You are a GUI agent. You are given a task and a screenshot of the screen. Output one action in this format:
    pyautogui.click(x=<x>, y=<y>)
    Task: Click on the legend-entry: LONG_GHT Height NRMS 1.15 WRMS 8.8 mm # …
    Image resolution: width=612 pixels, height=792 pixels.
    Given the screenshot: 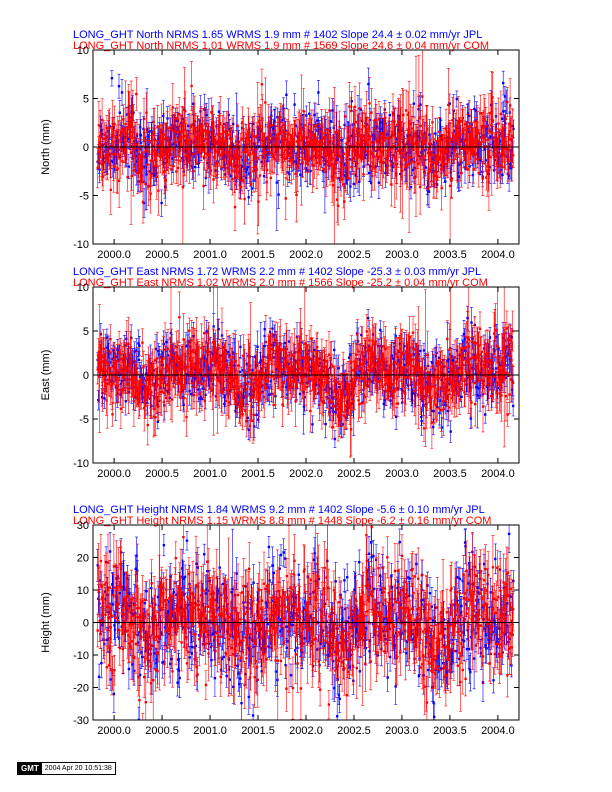 What is the action you would take?
    pyautogui.click(x=282, y=521)
    